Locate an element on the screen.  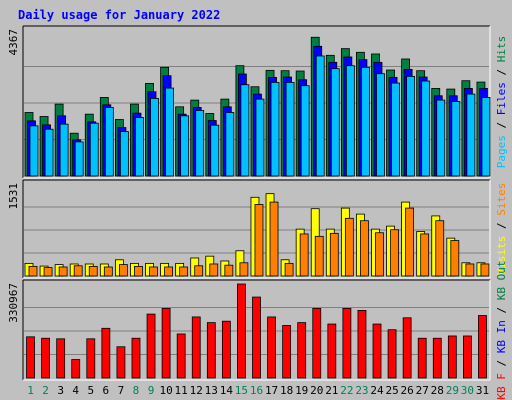
y-max-label-visits: 1531 is located at coordinates (13, 196).